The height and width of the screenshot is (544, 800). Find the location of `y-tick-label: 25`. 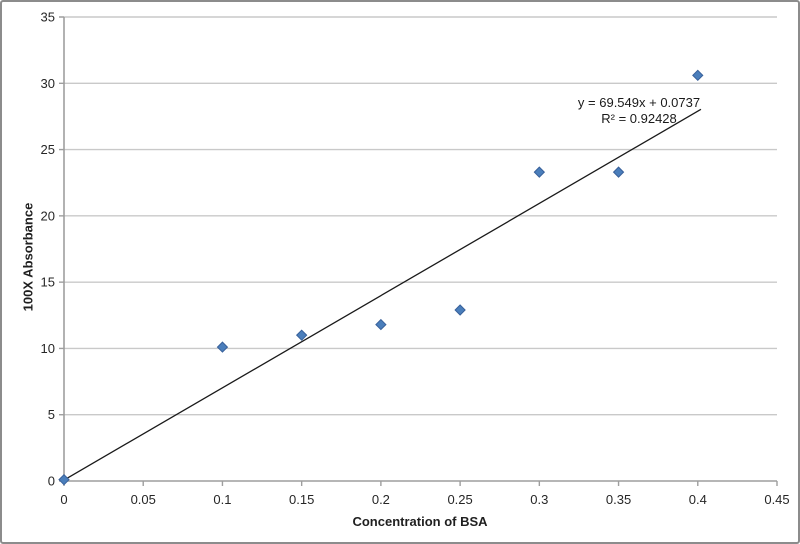

y-tick-label: 25 is located at coordinates (48, 149).